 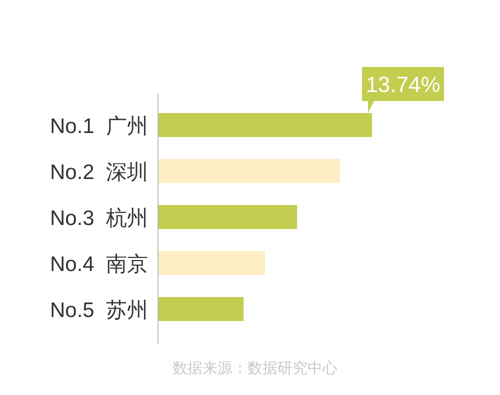 What do you see at coordinates (99, 172) in the screenshot?
I see `y-tick-label: No.2 深圳` at bounding box center [99, 172].